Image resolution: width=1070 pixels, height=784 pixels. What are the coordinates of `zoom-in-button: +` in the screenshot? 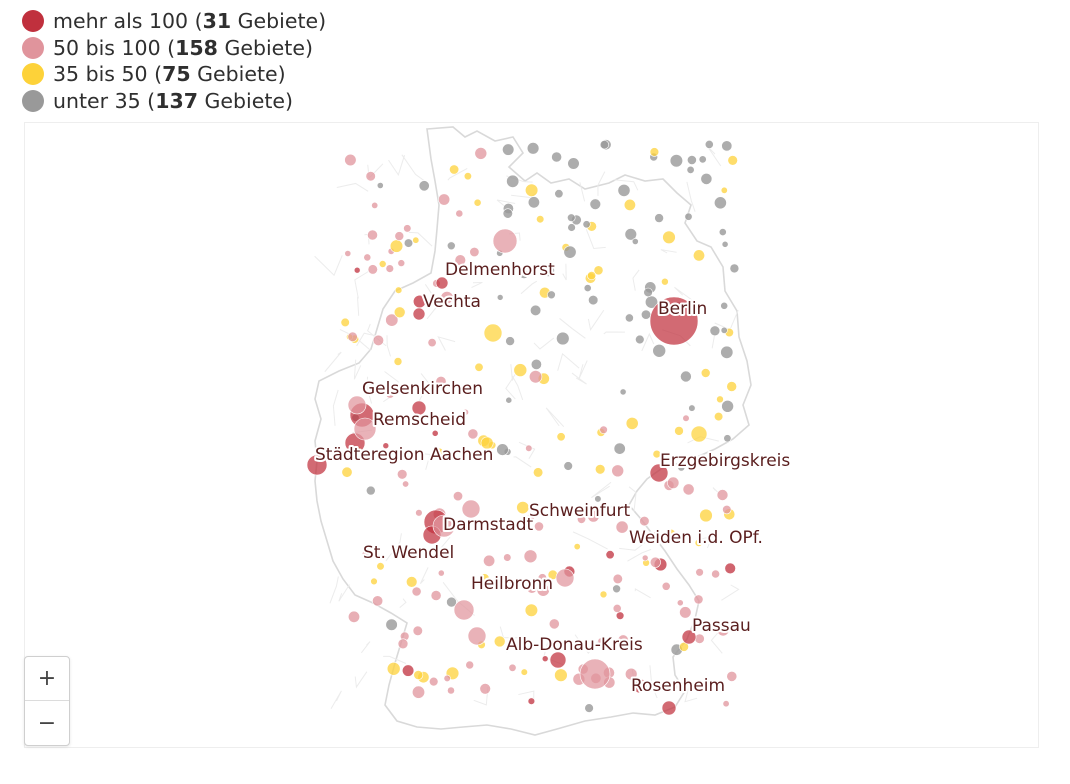 It's located at (47, 679).